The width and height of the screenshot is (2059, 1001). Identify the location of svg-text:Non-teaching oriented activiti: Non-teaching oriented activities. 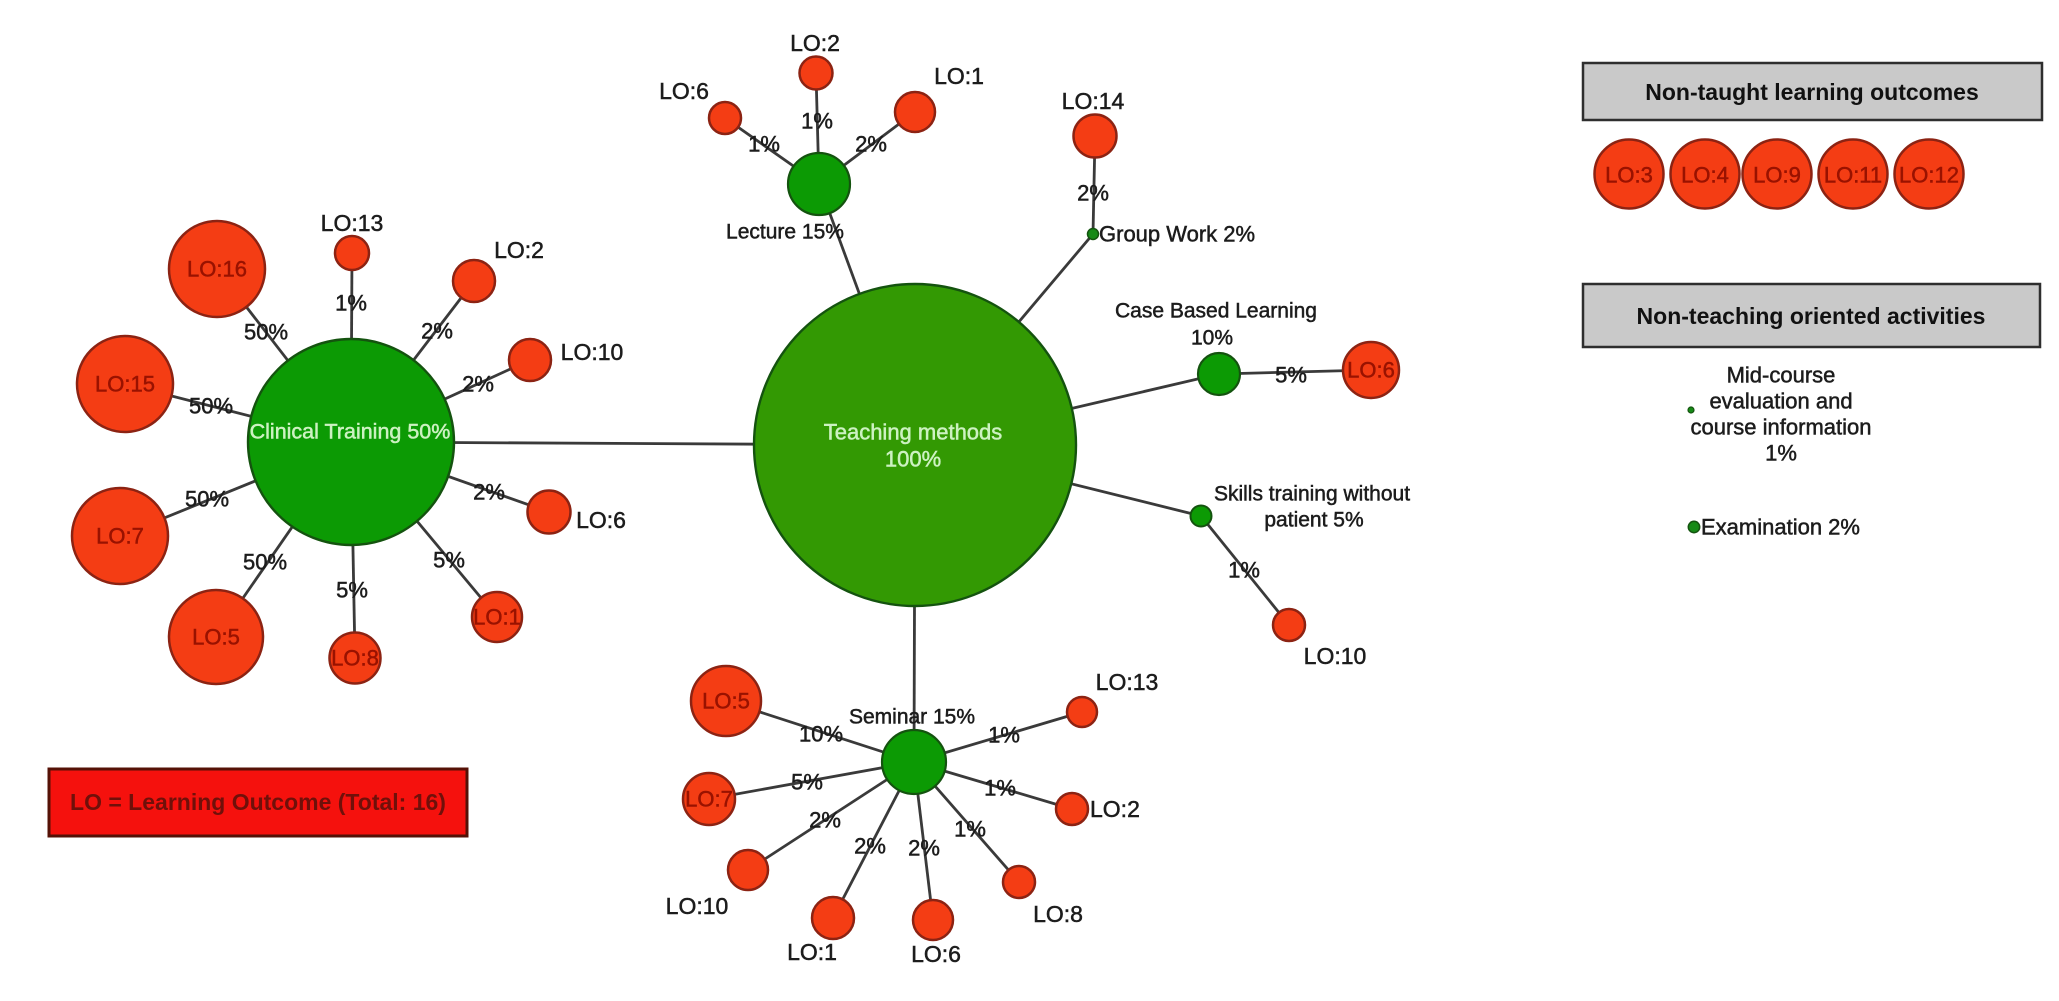
(1811, 316).